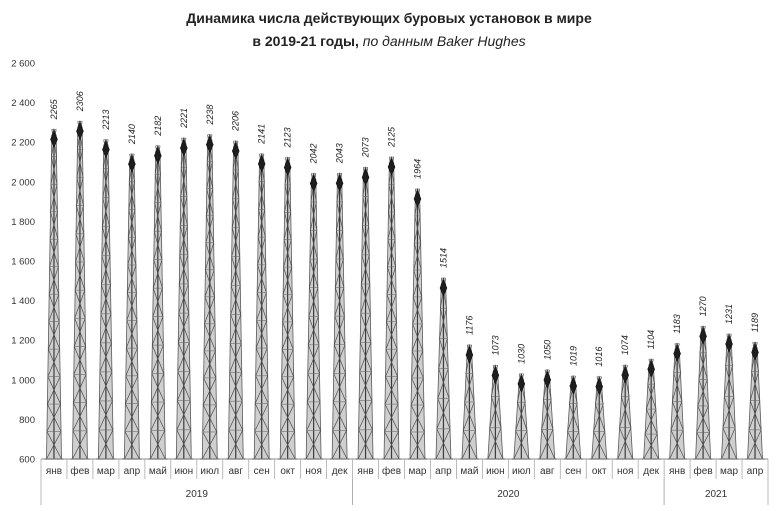 This screenshot has width=778, height=511. What do you see at coordinates (625, 345) in the screenshot?
I see `data-label: 1074` at bounding box center [625, 345].